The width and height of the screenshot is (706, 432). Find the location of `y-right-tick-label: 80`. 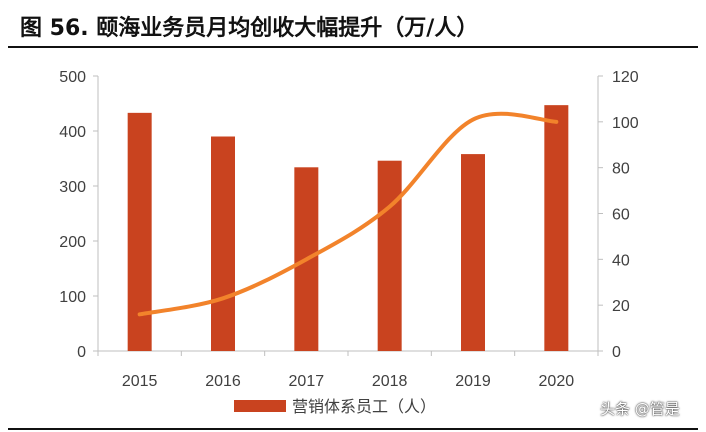

y-right-tick-label: 80 is located at coordinates (621, 169).